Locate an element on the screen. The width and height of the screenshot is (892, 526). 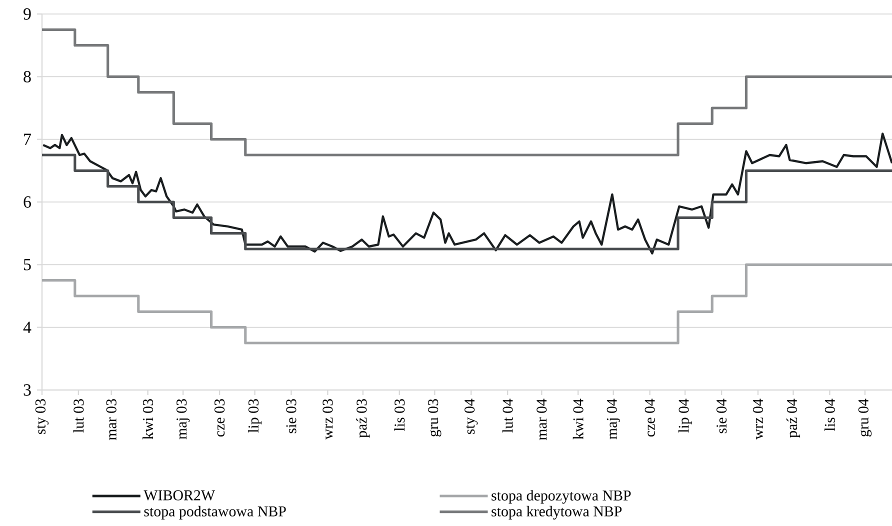
x-tick-label: sty 03 is located at coordinates (42, 416).